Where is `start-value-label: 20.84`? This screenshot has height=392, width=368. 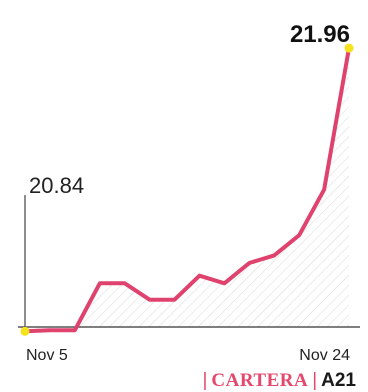
start-value-label: 20.84 is located at coordinates (56, 185).